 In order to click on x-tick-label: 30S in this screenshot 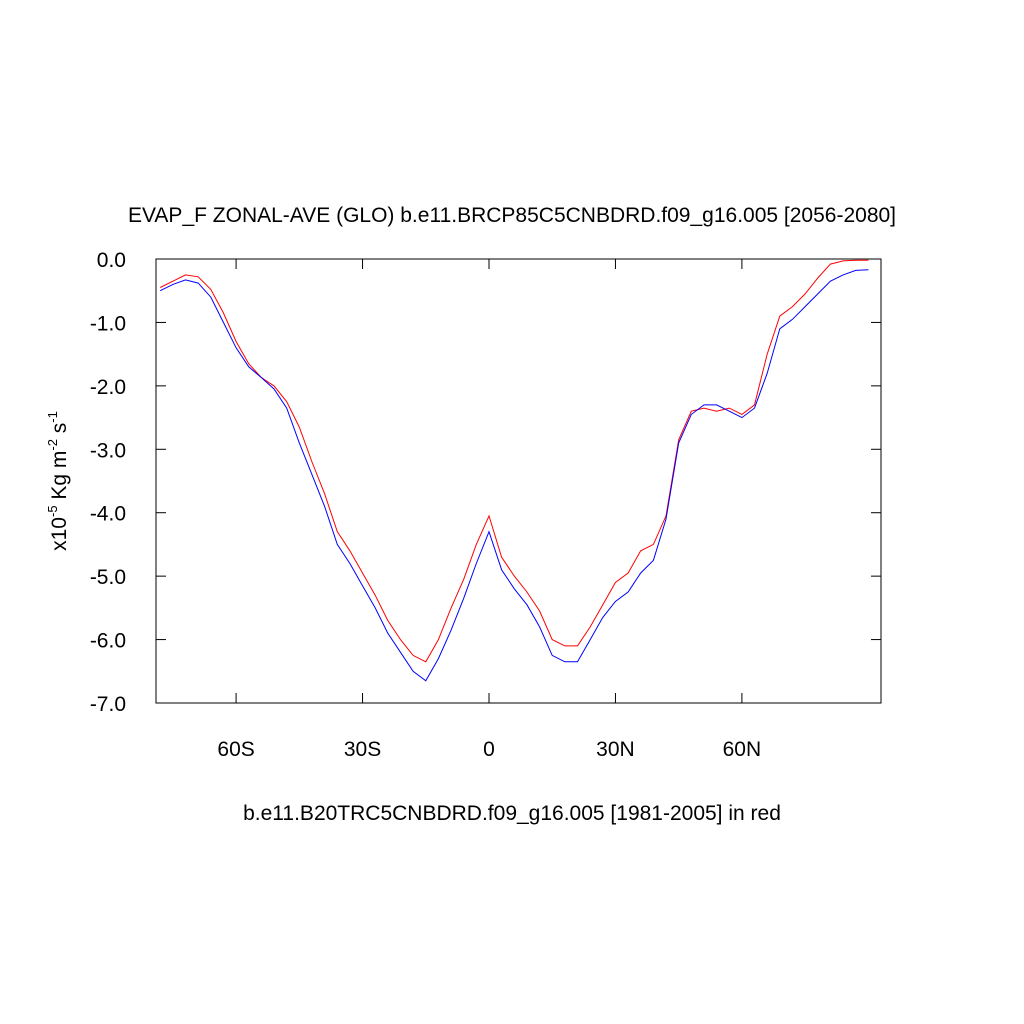, I will do `click(362, 749)`.